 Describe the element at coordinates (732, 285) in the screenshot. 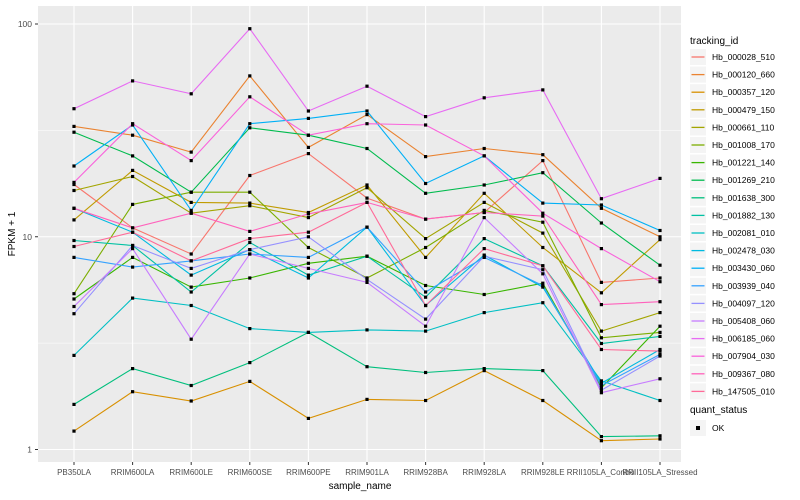

I see `legend-item-Hb_003939_040: Hb_003939_040` at that location.